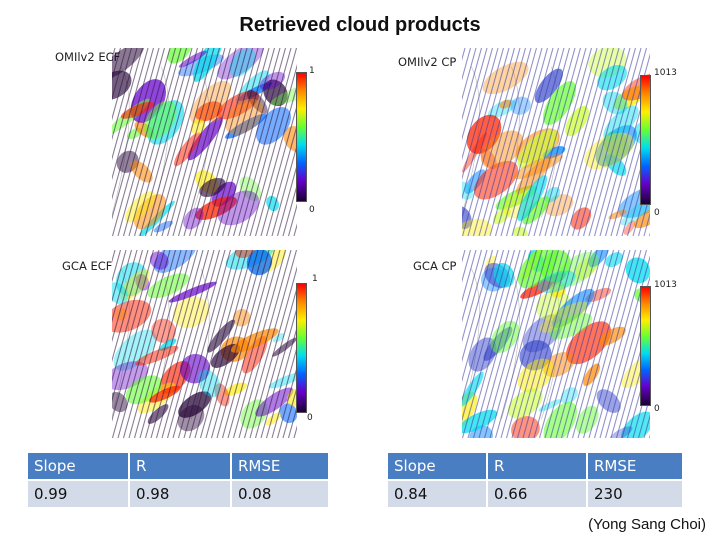 Image resolution: width=720 pixels, height=540 pixels. What do you see at coordinates (78, 494) in the screenshot?
I see `stats-value-slope: 0.99` at bounding box center [78, 494].